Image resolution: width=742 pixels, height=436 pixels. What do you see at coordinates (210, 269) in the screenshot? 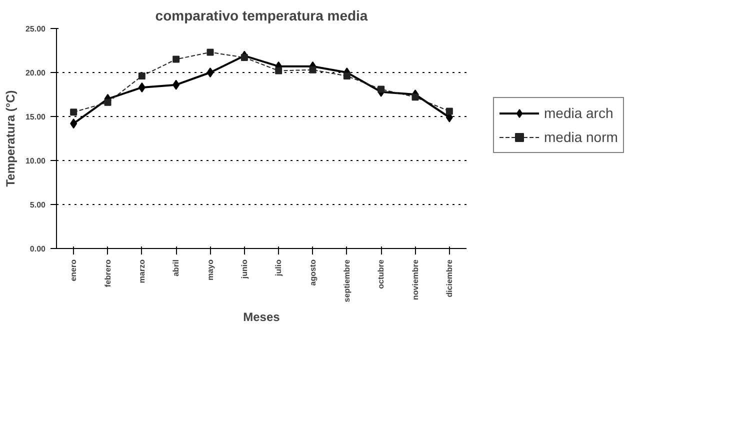
I see `x-tick-label: mayo` at bounding box center [210, 269].